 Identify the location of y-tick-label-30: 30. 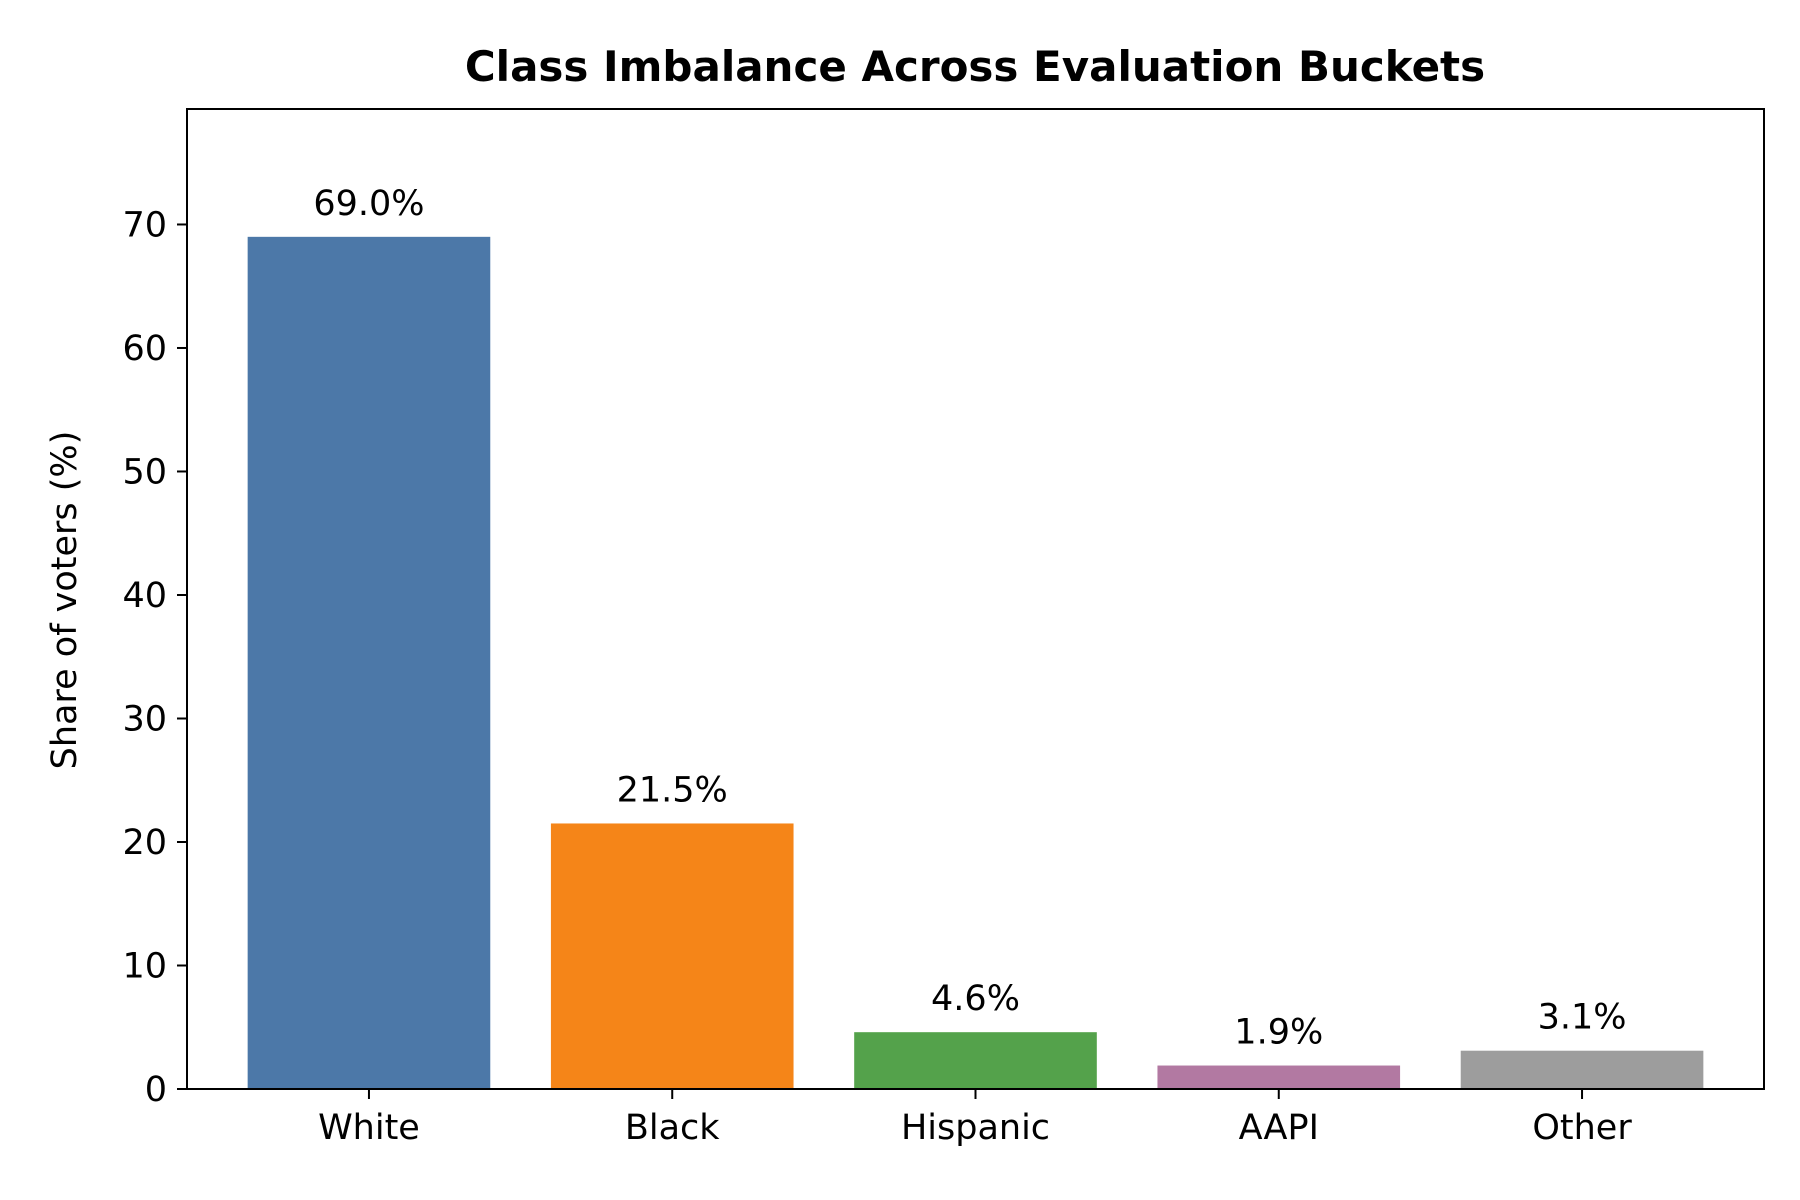
(144, 719).